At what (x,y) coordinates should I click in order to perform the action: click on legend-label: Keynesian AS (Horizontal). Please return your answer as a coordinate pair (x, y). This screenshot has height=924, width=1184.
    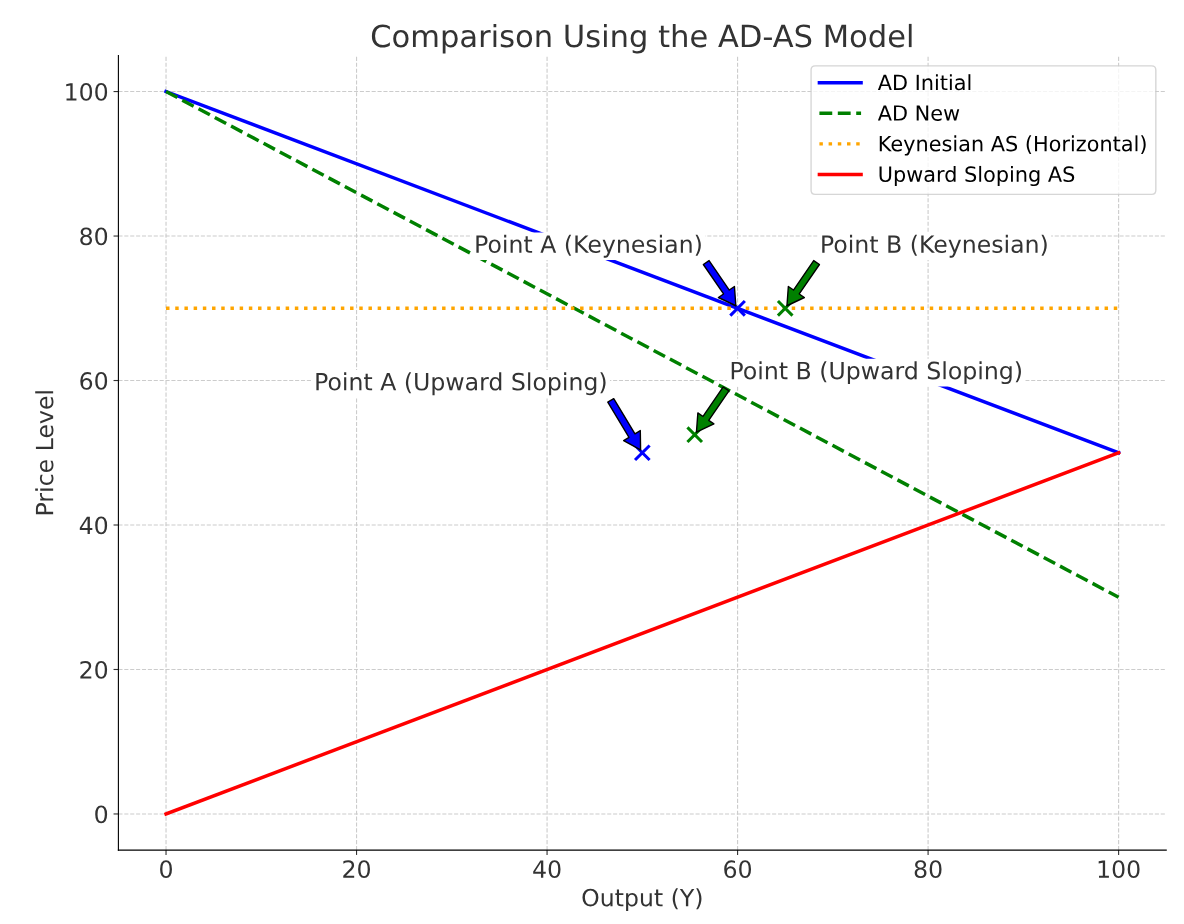
    Looking at the image, I should click on (1012, 145).